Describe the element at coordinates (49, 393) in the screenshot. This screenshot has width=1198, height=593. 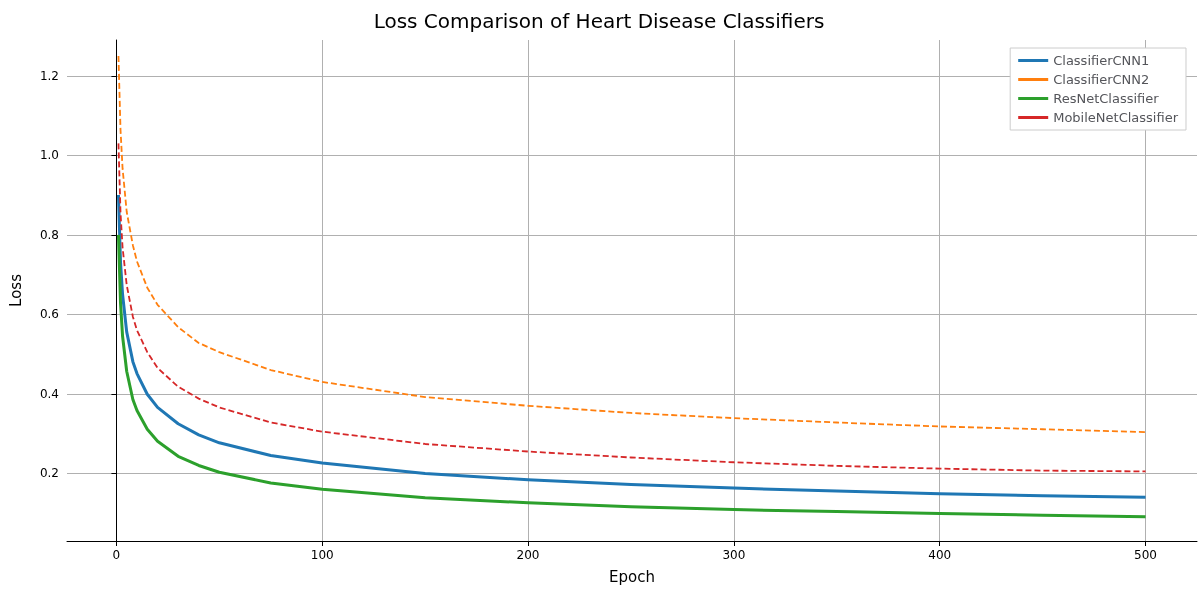
I see `y-tick-label: 0.4` at that location.